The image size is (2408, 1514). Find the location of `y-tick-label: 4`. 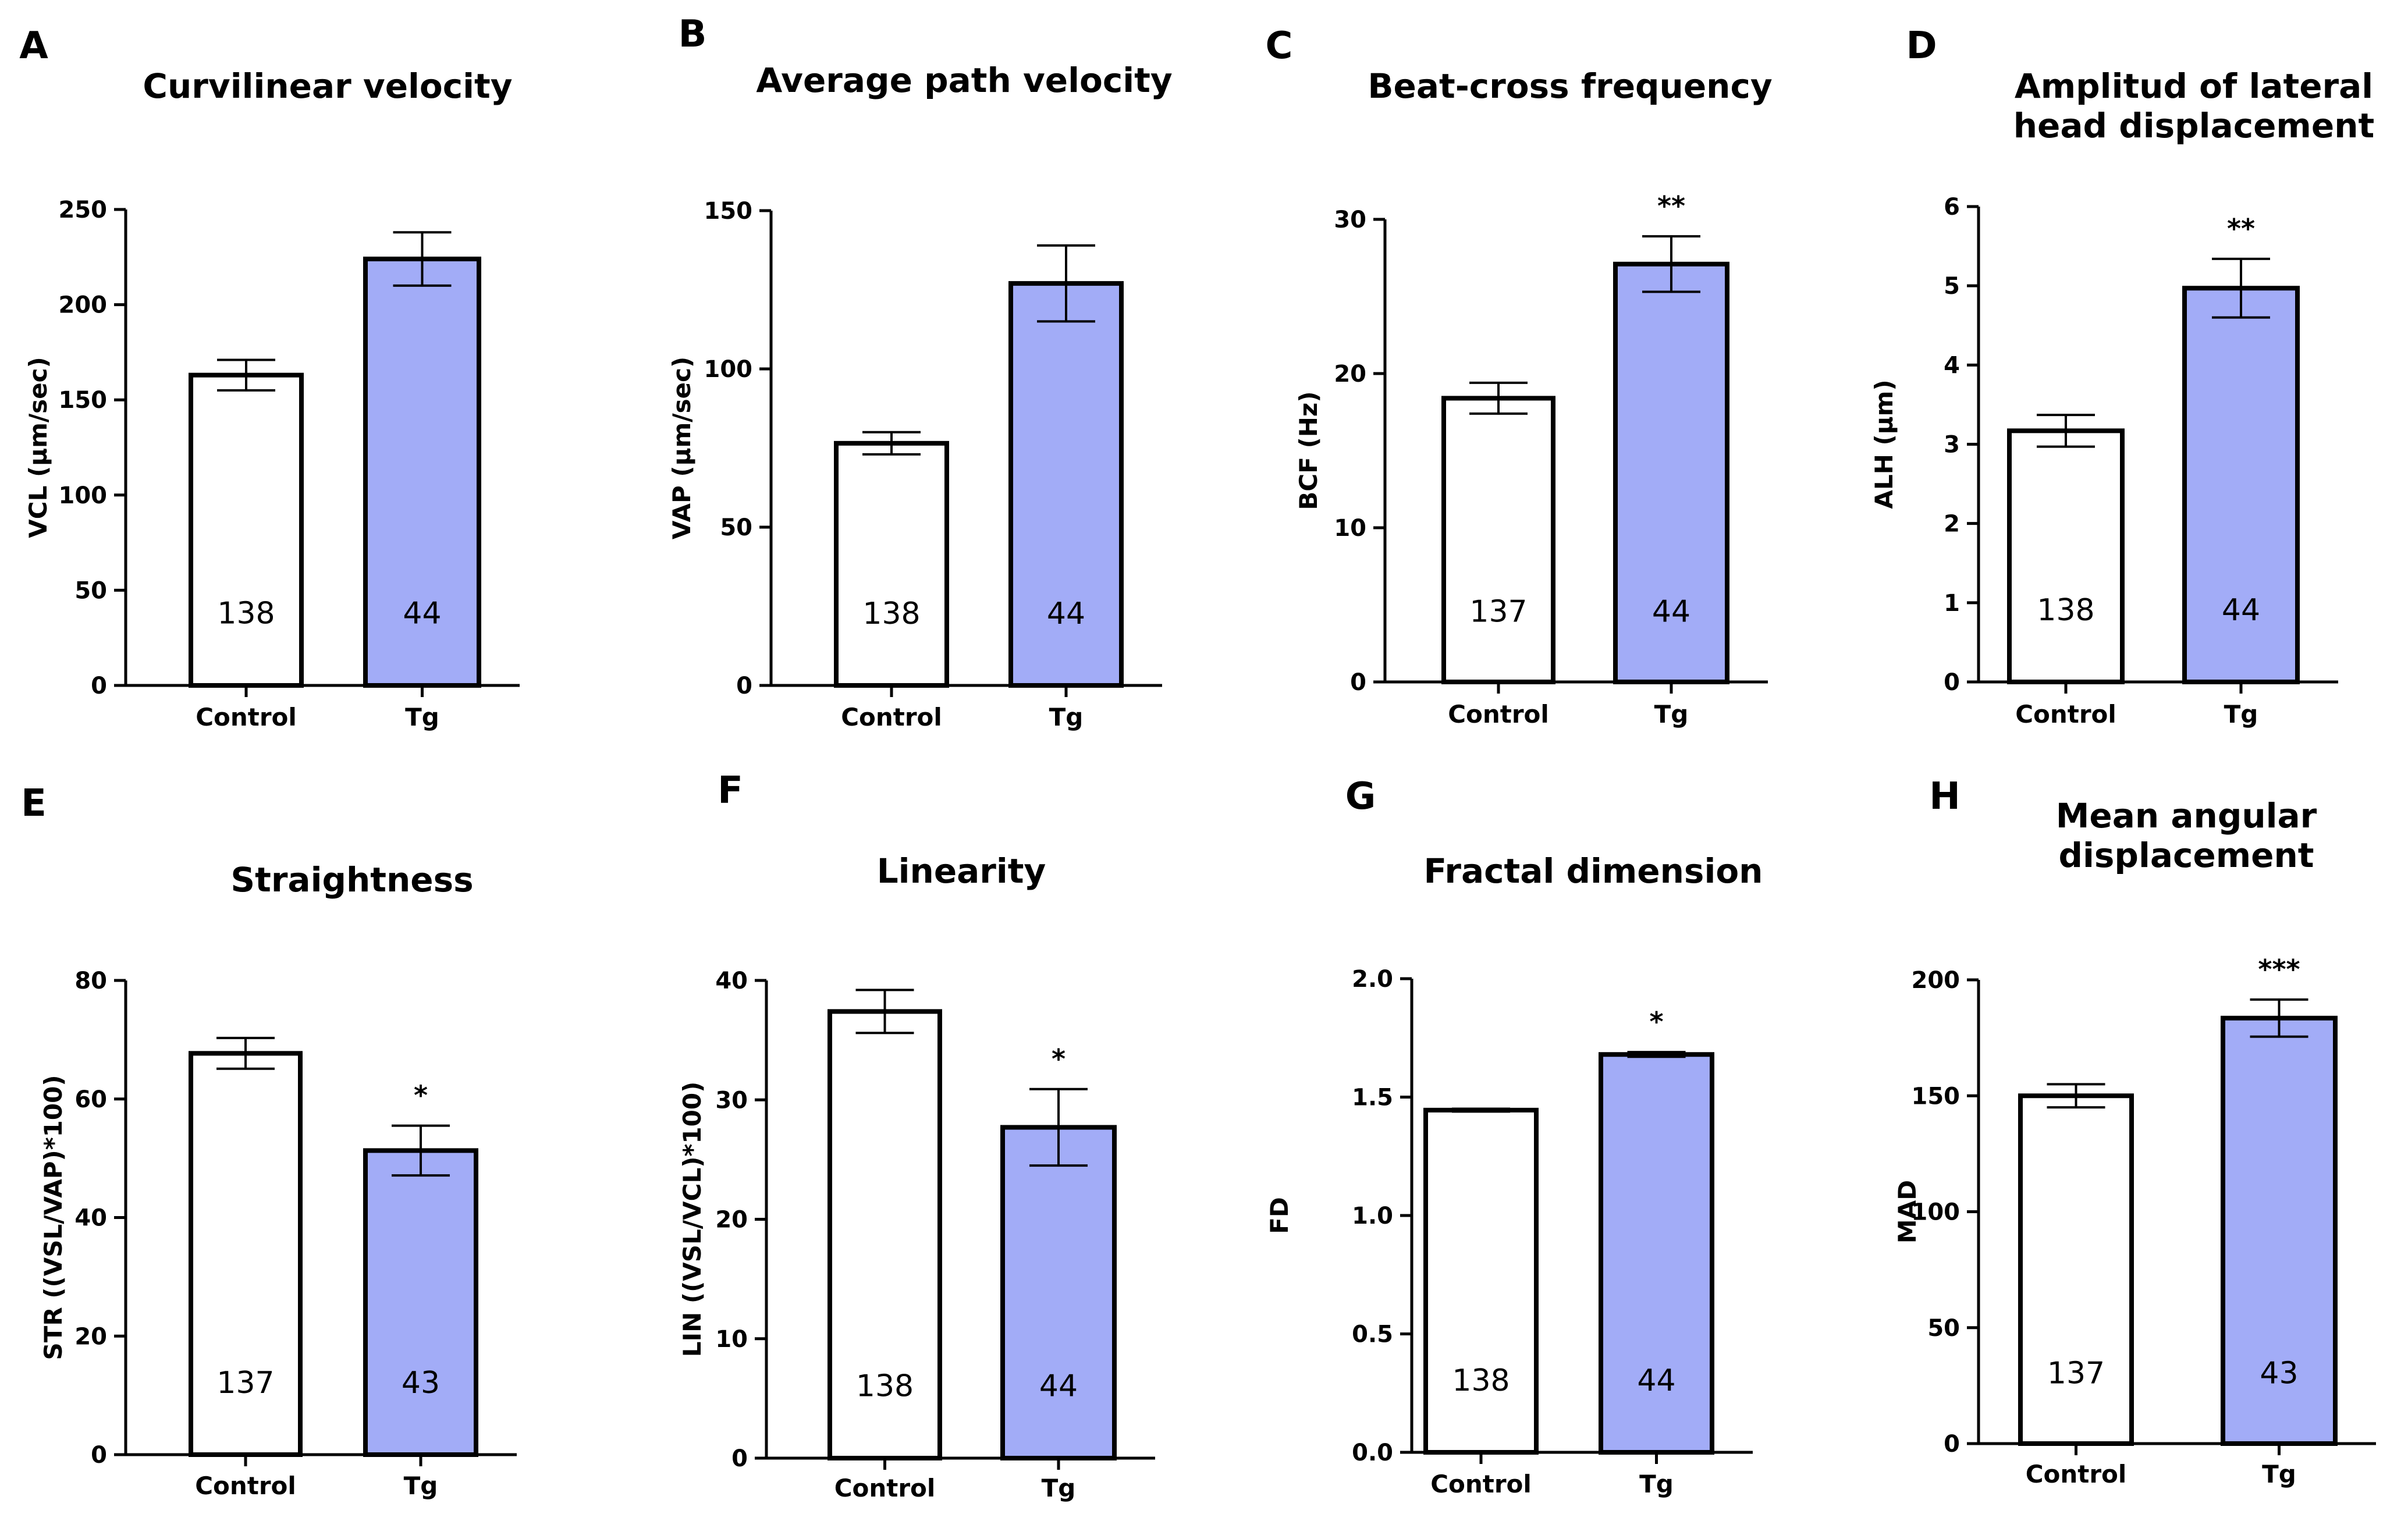

y-tick-label: 4 is located at coordinates (1952, 365).